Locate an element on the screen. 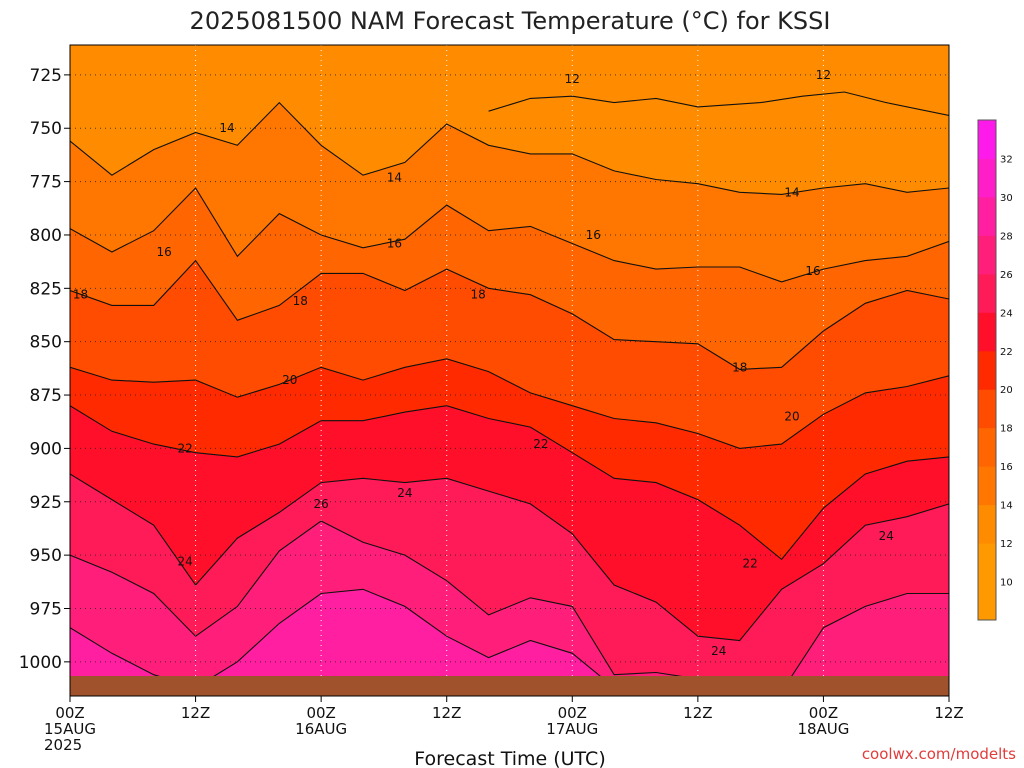  y-tick-label-775: 775 is located at coordinates (46, 183).